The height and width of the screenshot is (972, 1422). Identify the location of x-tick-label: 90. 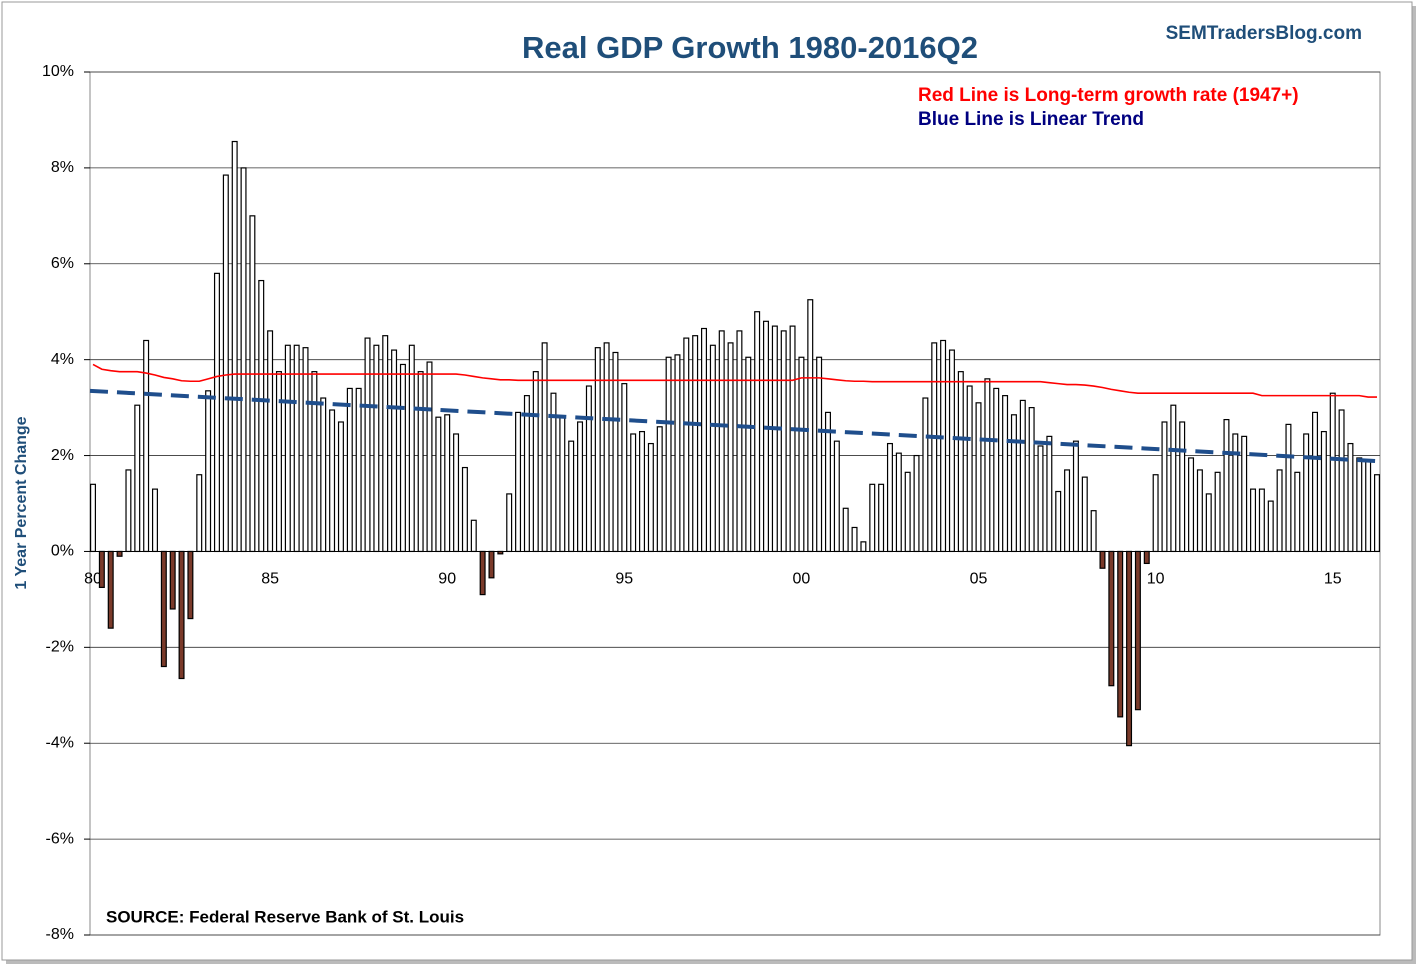
(447, 579).